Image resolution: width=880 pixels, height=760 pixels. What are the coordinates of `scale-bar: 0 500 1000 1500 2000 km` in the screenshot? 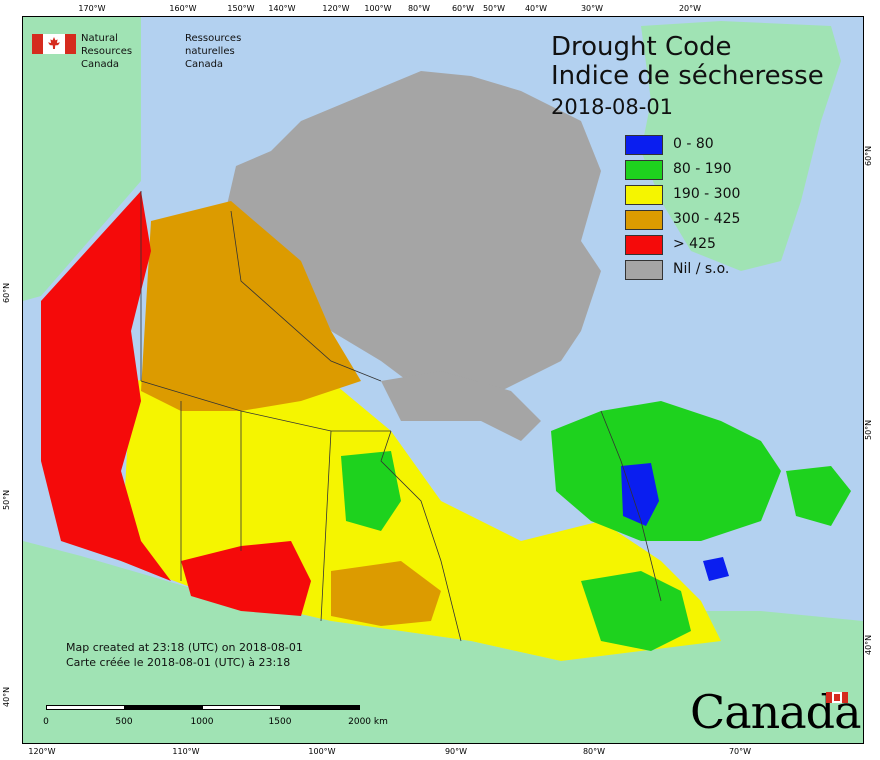 It's located at (215, 716).